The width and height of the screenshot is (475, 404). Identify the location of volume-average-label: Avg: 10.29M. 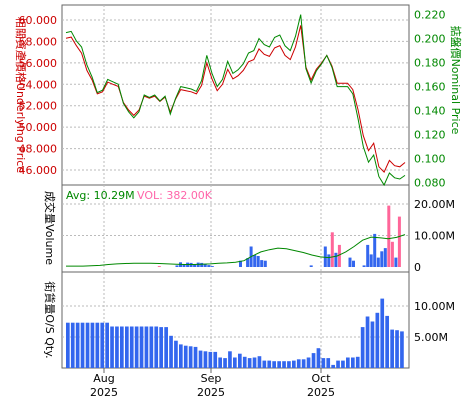
(100, 195).